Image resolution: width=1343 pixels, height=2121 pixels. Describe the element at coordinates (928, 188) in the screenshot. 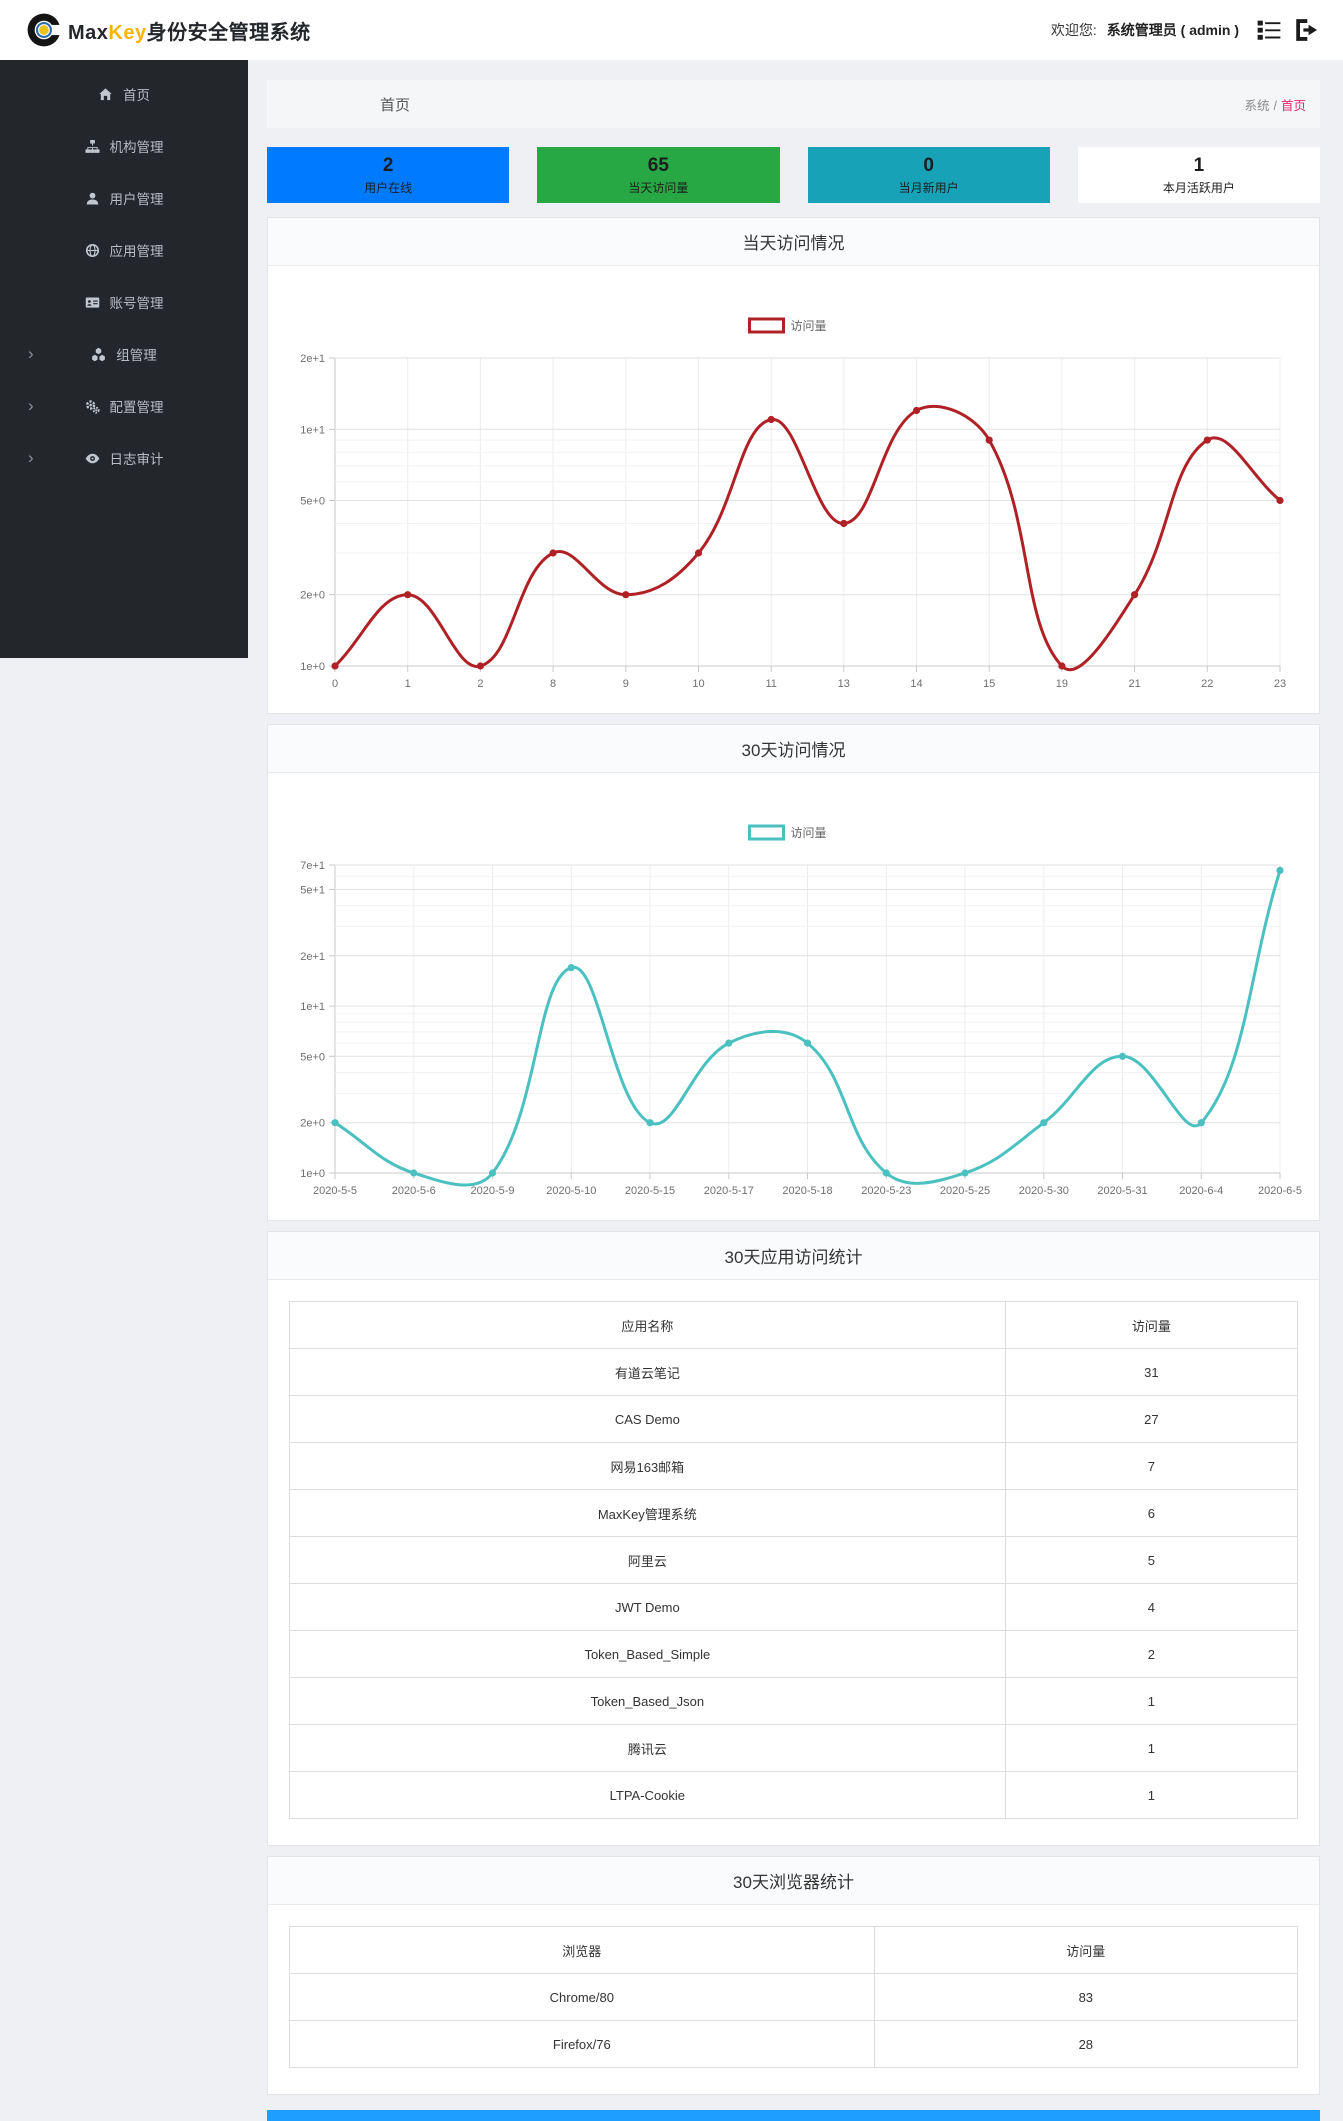

I see `stat-label: 当月新用户` at that location.